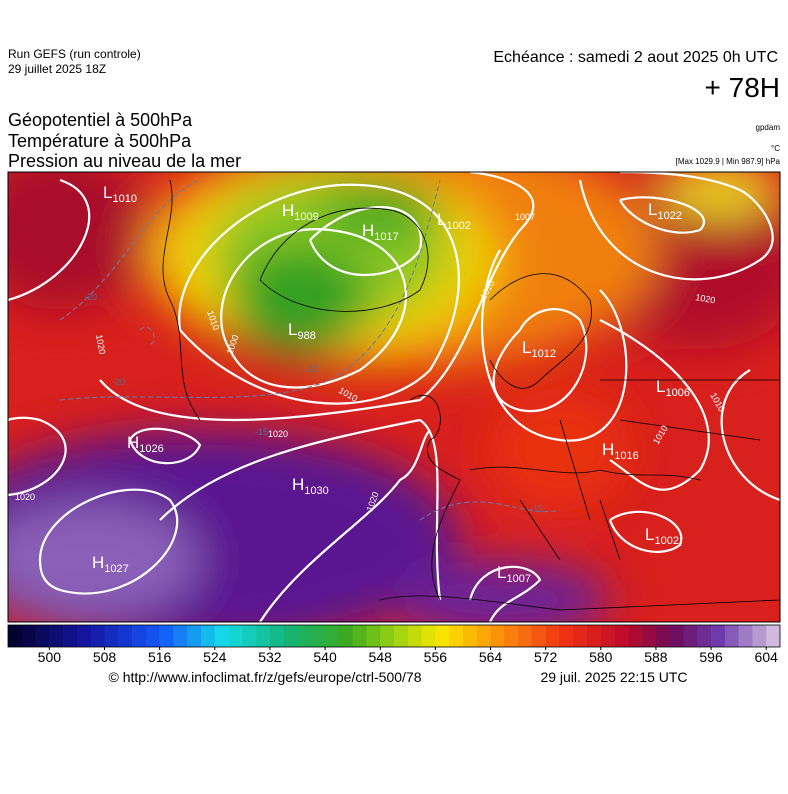  What do you see at coordinates (436, 657) in the screenshot?
I see `colorbar-tick-label: 556` at bounding box center [436, 657].